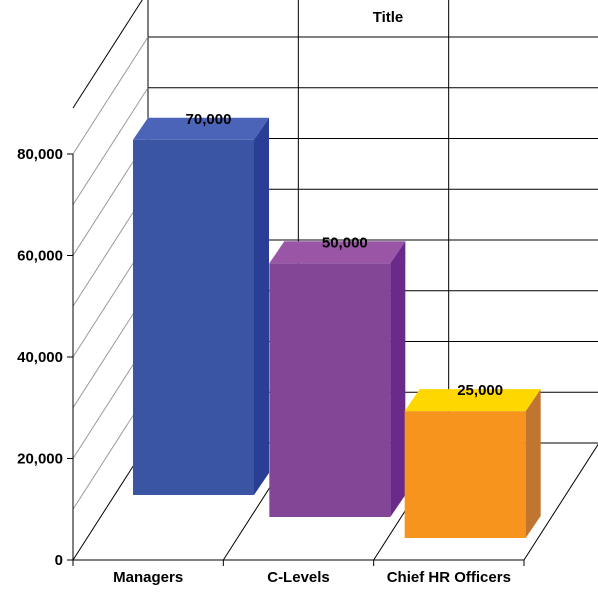 This screenshot has width=598, height=596. What do you see at coordinates (107, 54) in the screenshot?
I see `left-wall-top-edge` at bounding box center [107, 54].